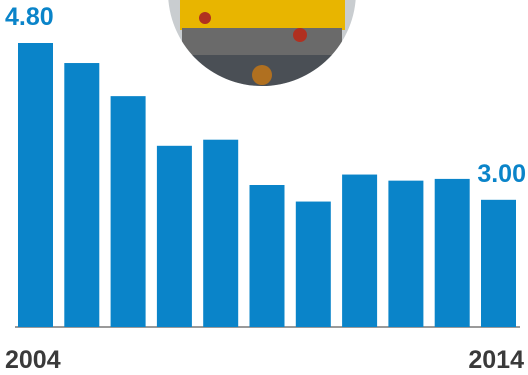 The height and width of the screenshot is (375, 528). What do you see at coordinates (262, 43) in the screenshot?
I see `photo` at bounding box center [262, 43].